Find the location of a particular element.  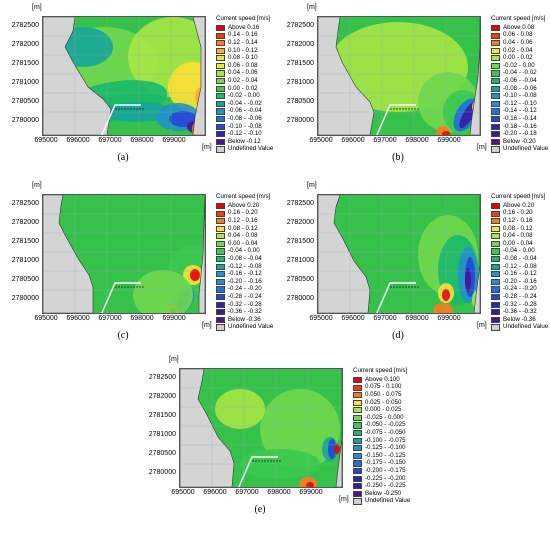

legend-item: 0.06 - 0.08 is located at coordinates (244, 66).